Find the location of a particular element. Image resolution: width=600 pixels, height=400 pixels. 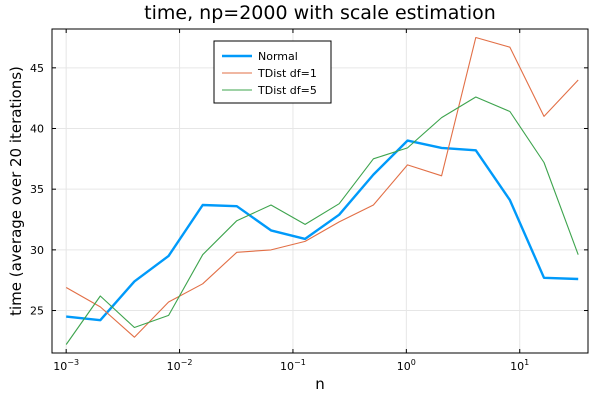

x-axis-label: n is located at coordinates (320, 384).